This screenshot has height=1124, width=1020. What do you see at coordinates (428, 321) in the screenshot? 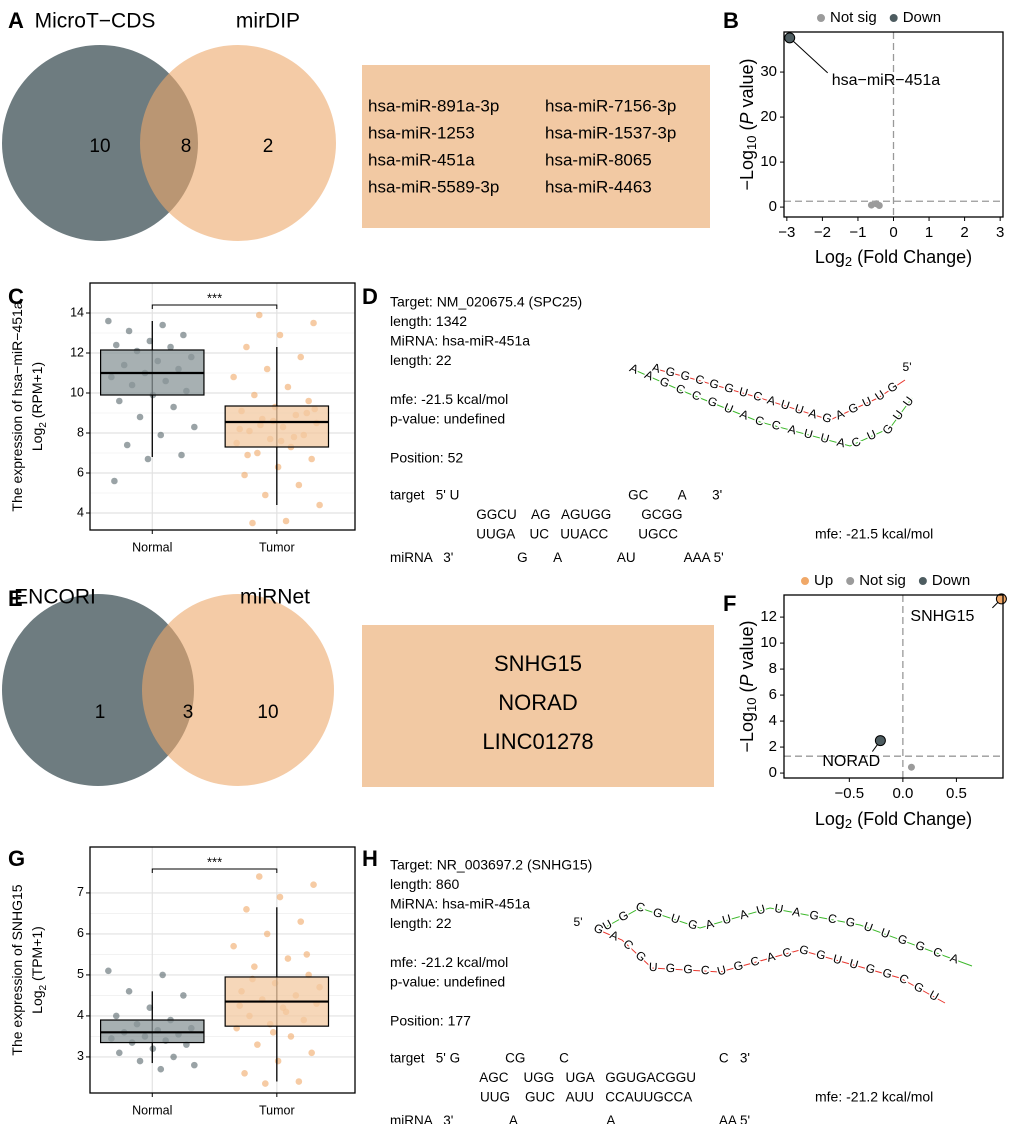
I see `info-line: length: 1342` at bounding box center [428, 321].